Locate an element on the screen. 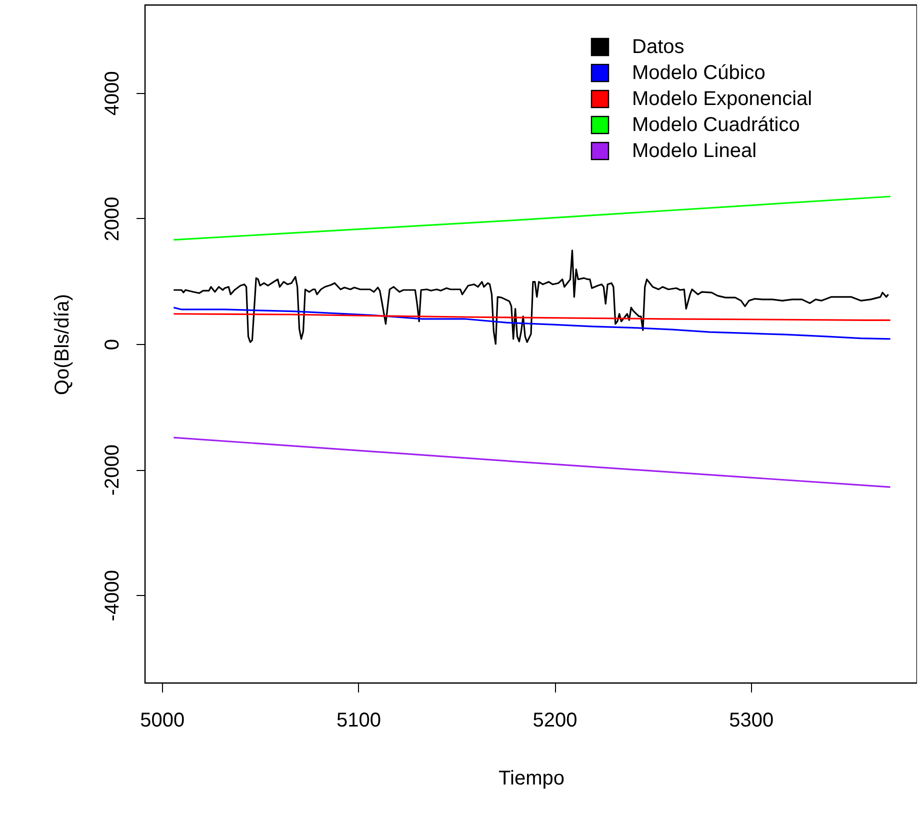  y-axis-title: Qo(Bls/día) is located at coordinates (63, 345).